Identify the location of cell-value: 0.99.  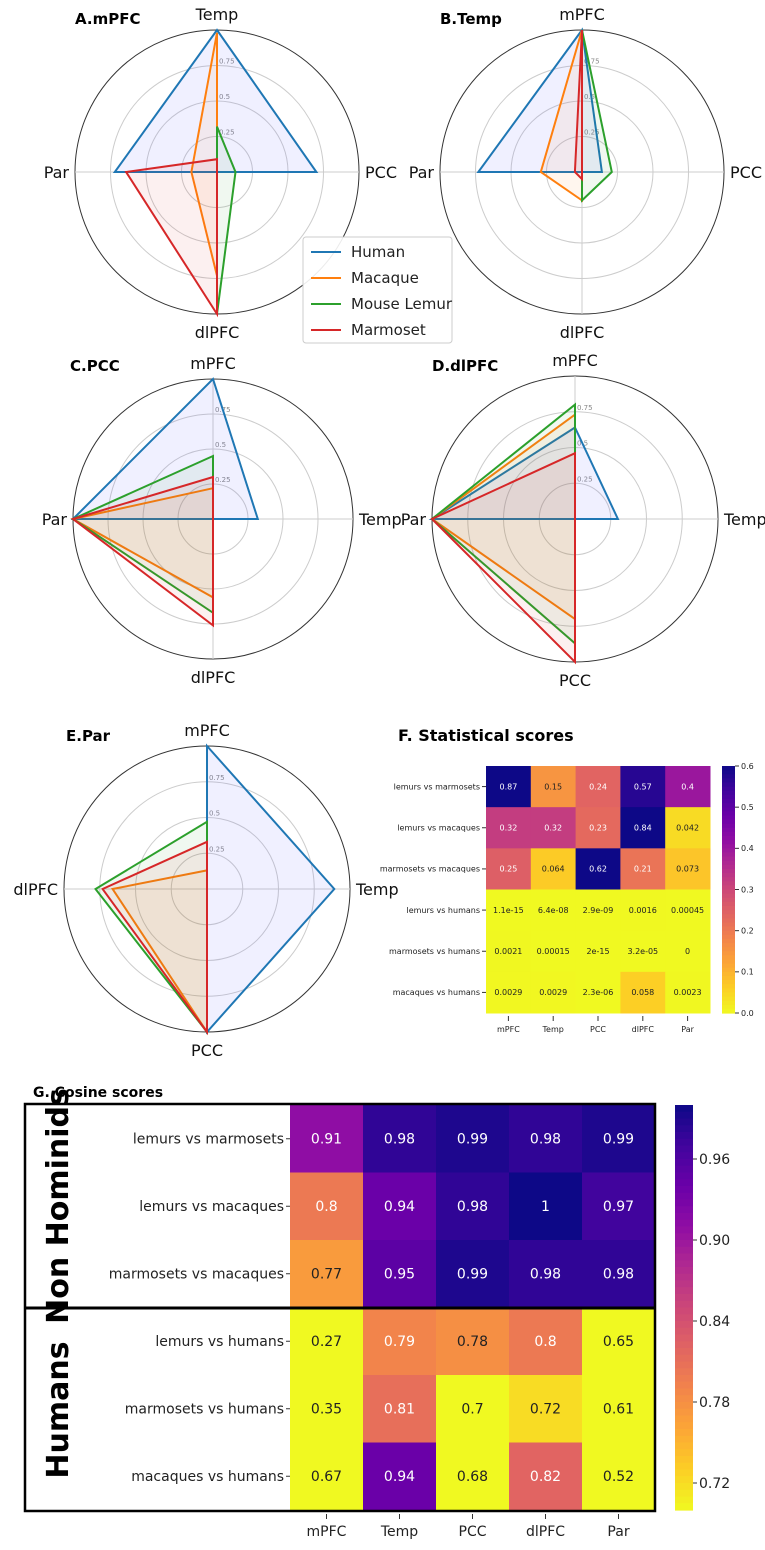
(472, 1275).